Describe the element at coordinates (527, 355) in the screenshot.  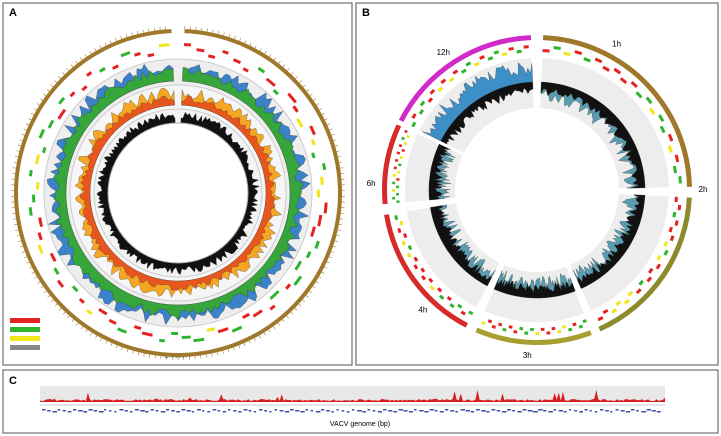
I see `timepoint-label: 3h` at that location.